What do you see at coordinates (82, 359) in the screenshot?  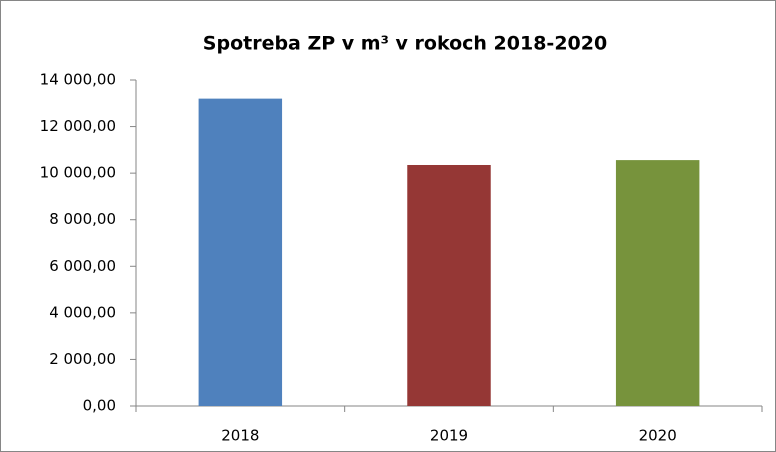 I see `y-tick-label: 2 000,00` at bounding box center [82, 359].